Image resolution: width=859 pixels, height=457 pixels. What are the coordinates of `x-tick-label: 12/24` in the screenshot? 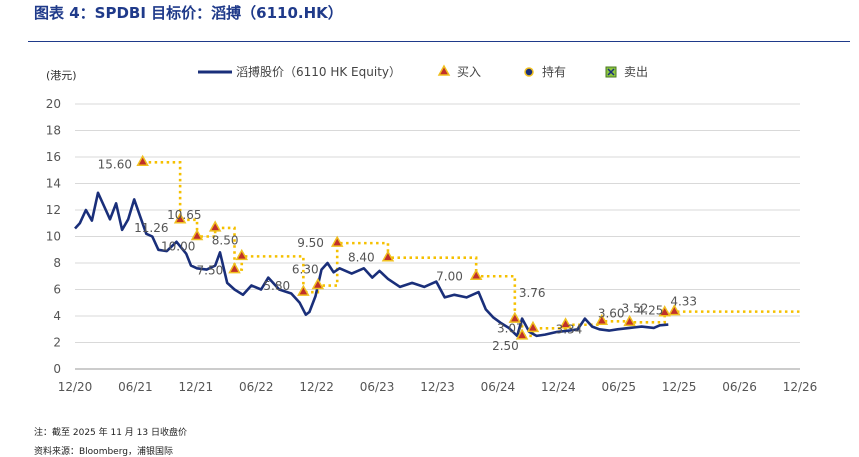 It's located at (558, 387).